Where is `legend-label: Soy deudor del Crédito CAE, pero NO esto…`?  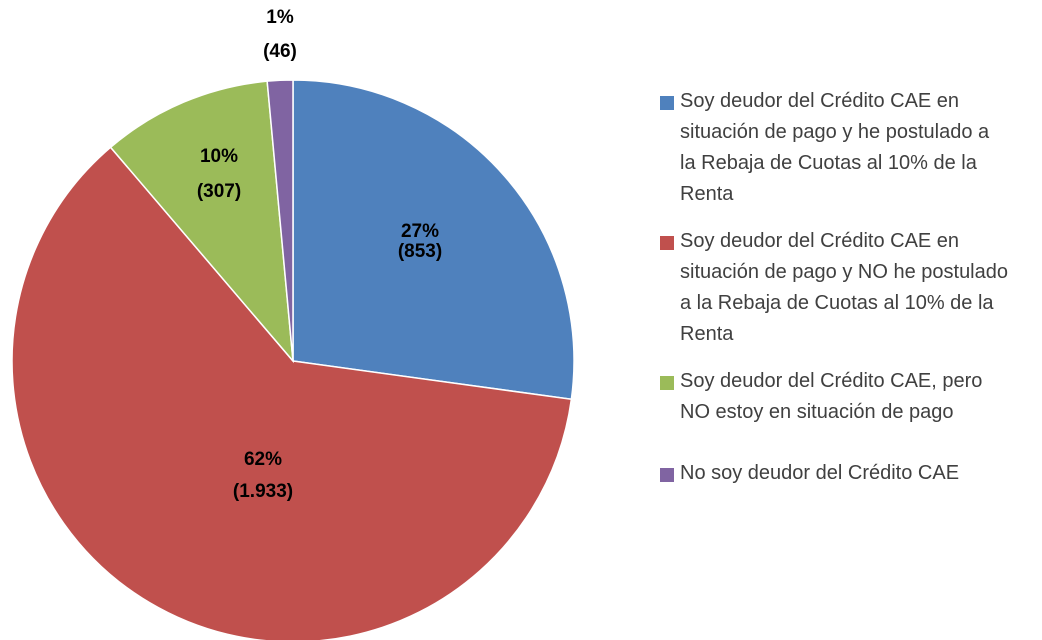
legend-label: Soy deudor del Crédito CAE, pero NO esto… is located at coordinates (831, 396).